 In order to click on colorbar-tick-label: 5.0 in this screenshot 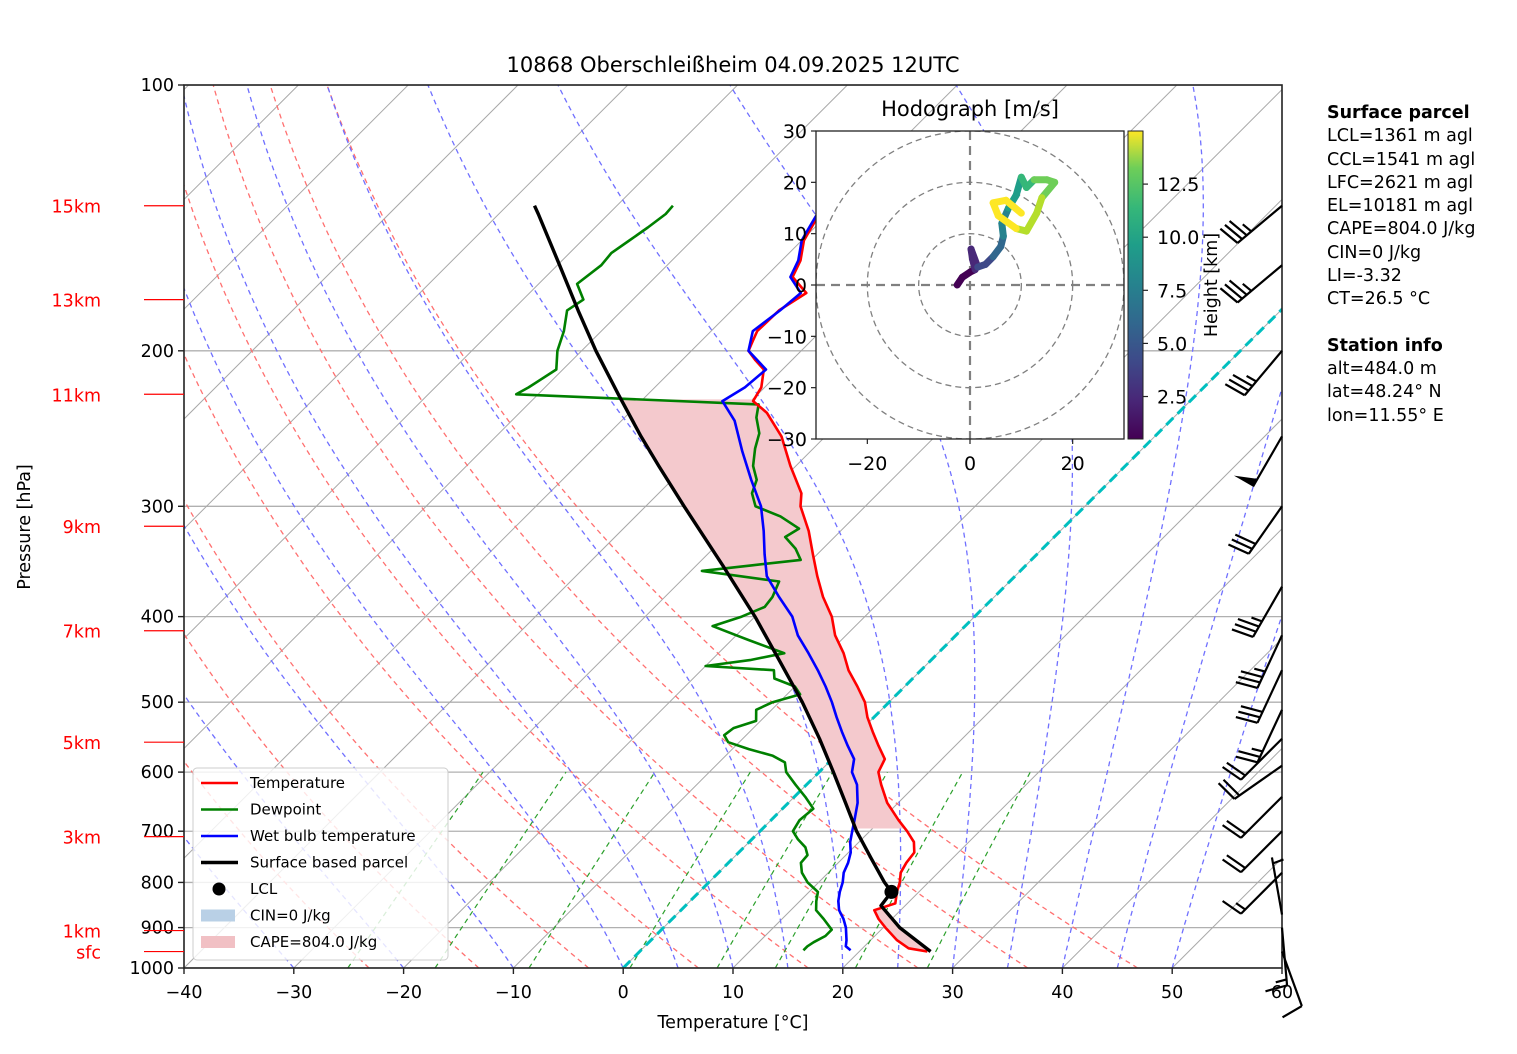, I will do `click(1172, 344)`.